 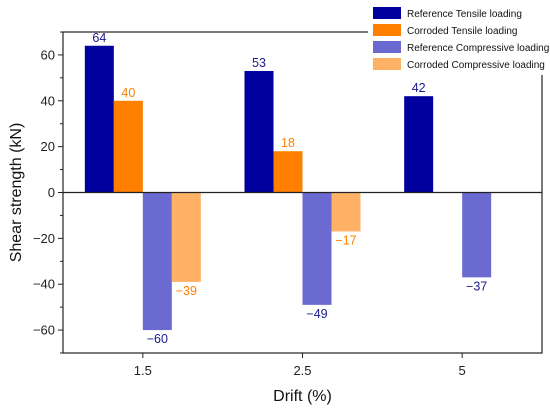 What do you see at coordinates (464, 14) in the screenshot?
I see `legend-label: Reference Tensile loading` at bounding box center [464, 14].